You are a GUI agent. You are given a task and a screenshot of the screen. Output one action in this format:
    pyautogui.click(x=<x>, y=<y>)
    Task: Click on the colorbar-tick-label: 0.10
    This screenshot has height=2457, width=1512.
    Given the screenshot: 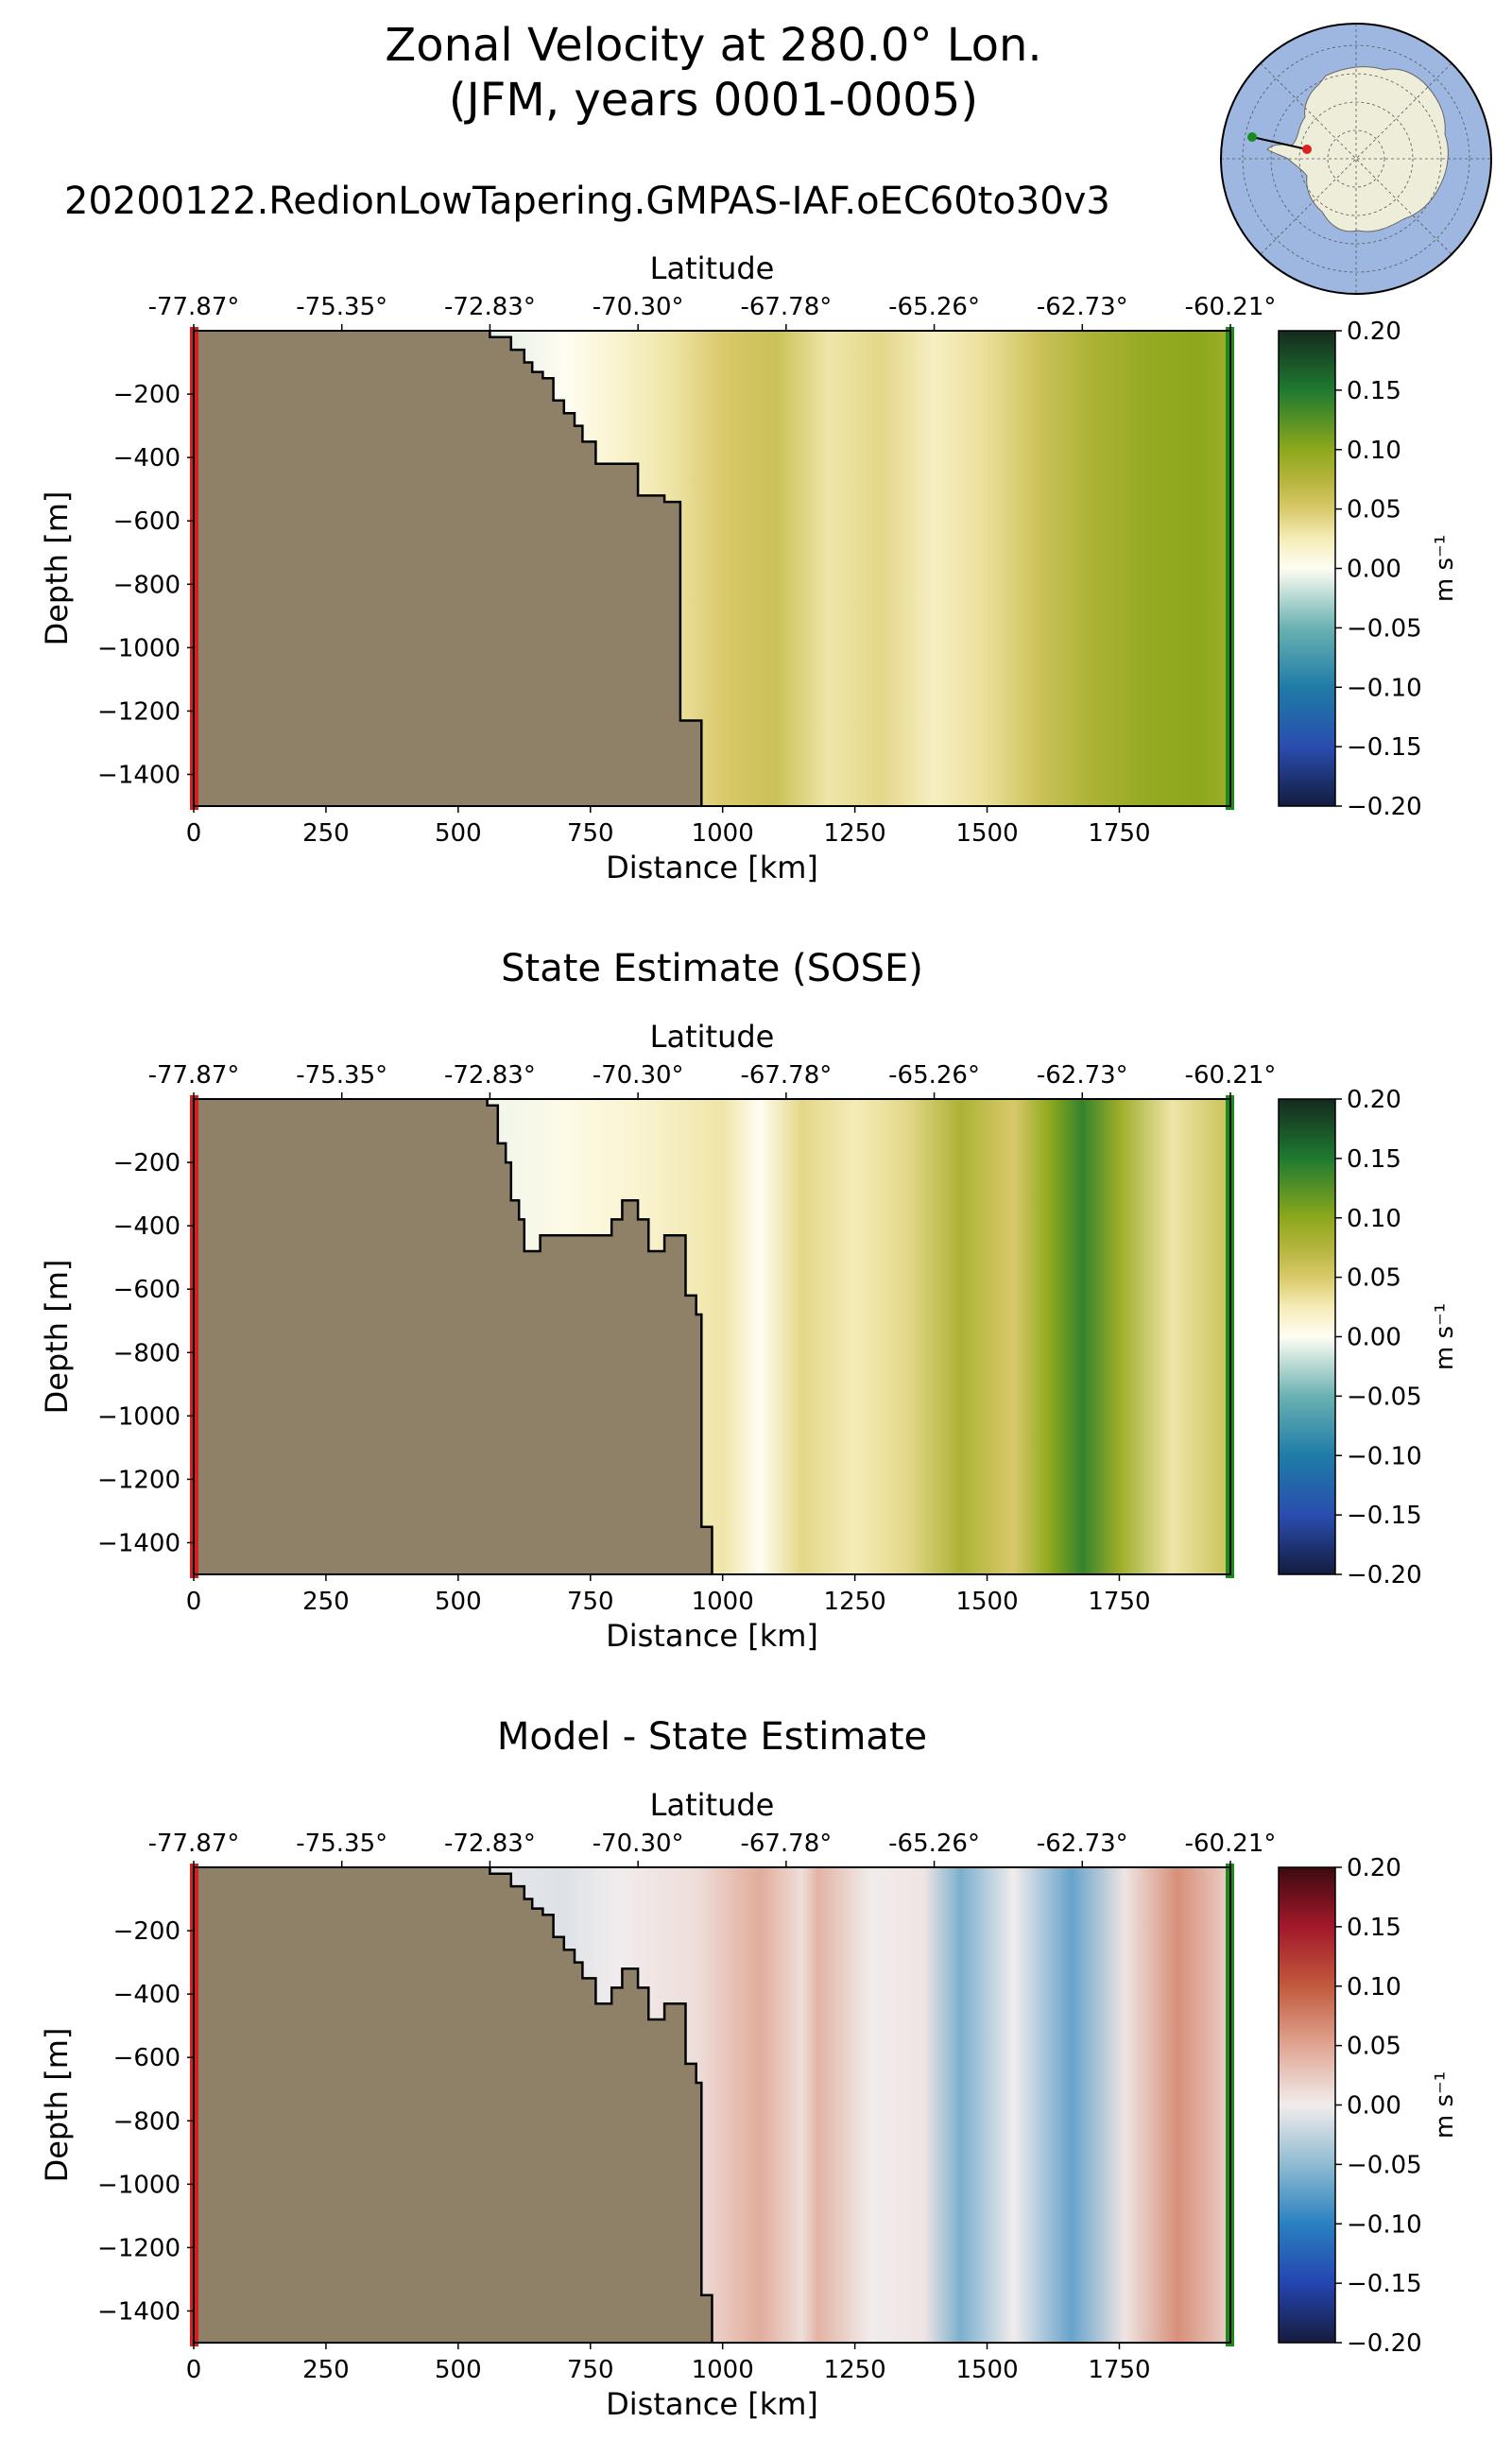 What is the action you would take?
    pyautogui.click(x=1374, y=451)
    